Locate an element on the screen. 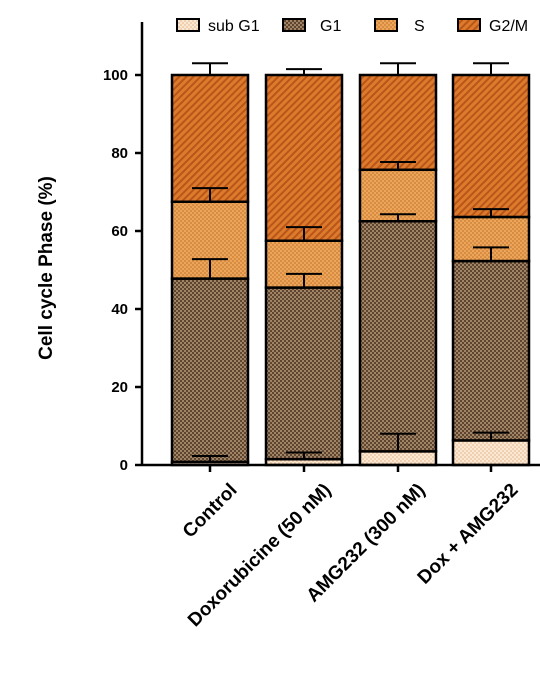 This screenshot has height=686, width=540. legend-label-g1: G1 is located at coordinates (330, 26).